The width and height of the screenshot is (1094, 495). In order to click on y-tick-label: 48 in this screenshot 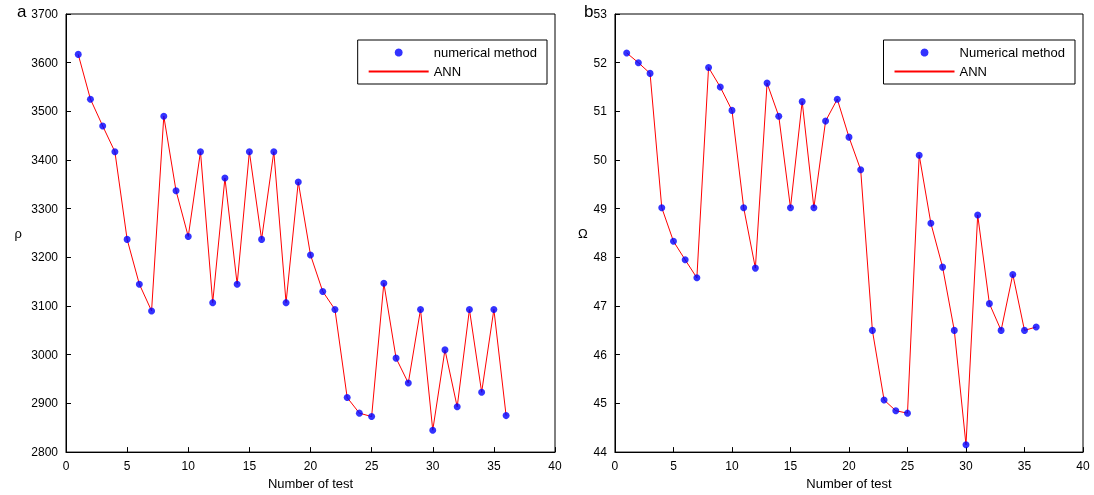, I will do `click(600, 257)`.